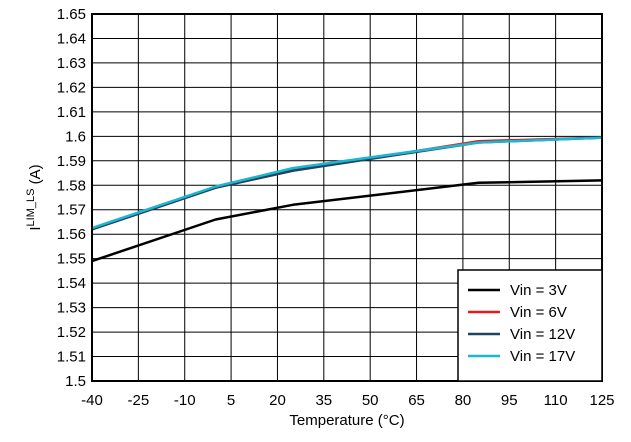 This screenshot has width=631, height=442. I want to click on x-tick-label: 80, so click(463, 400).